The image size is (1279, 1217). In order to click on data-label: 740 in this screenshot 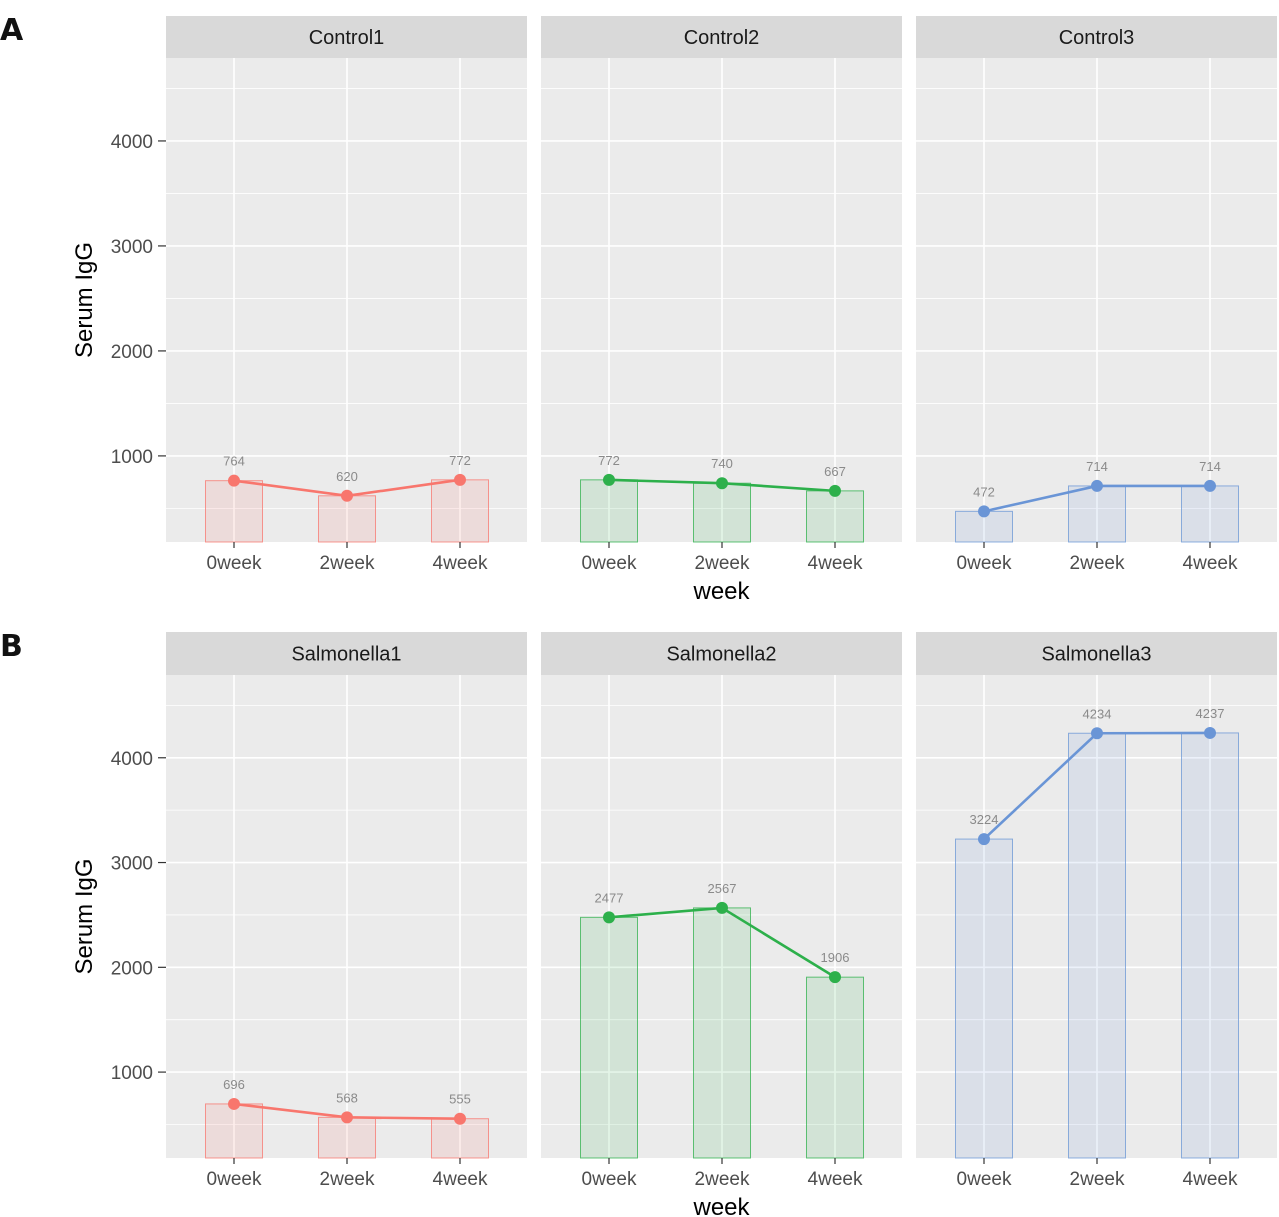, I will do `click(722, 463)`.